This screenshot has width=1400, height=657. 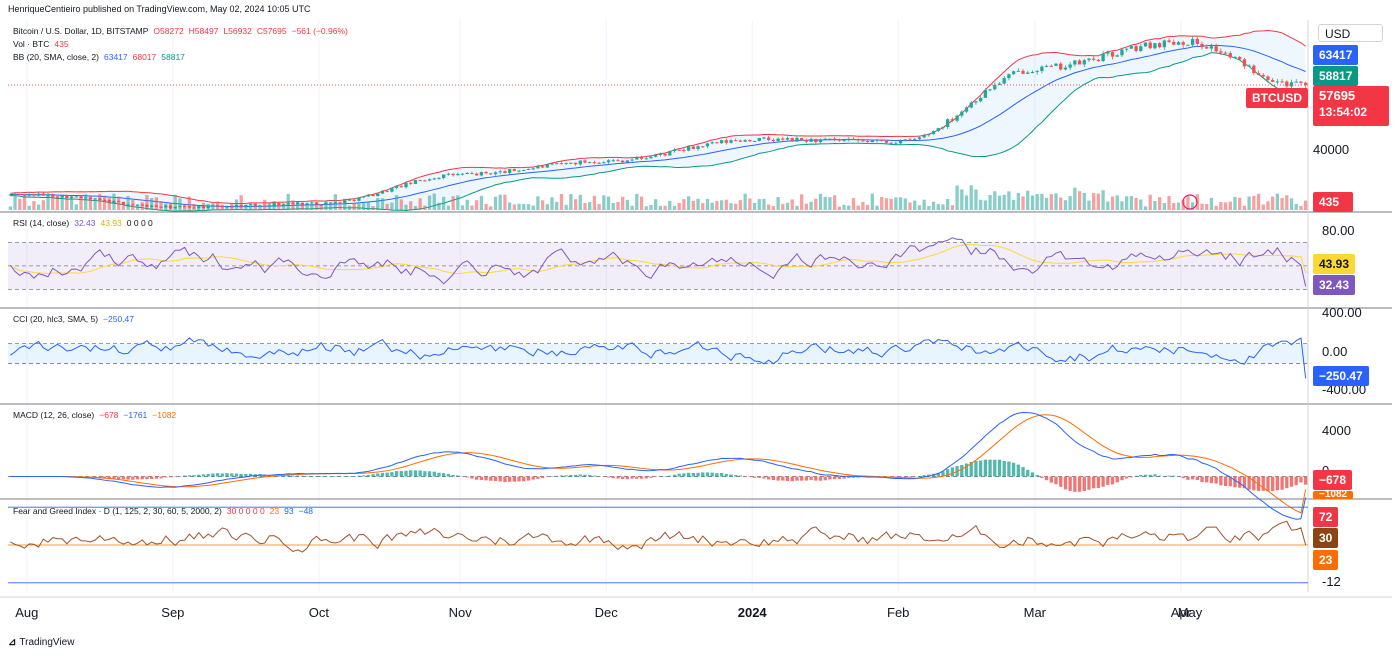 What do you see at coordinates (1035, 612) in the screenshot?
I see `x-tick-label: Mar` at bounding box center [1035, 612].